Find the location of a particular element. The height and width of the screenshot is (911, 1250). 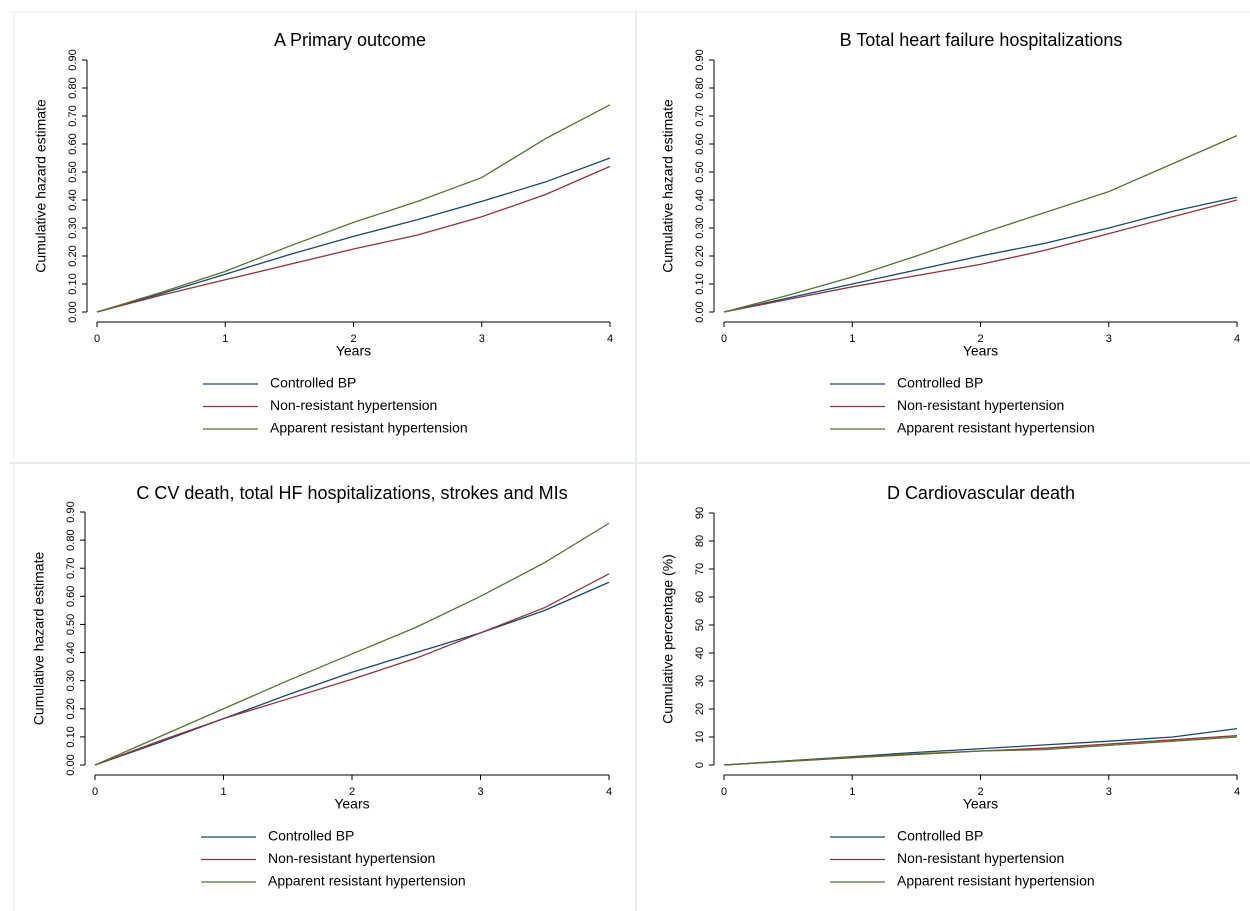

chart-title: A Primary outcome is located at coordinates (350, 40).